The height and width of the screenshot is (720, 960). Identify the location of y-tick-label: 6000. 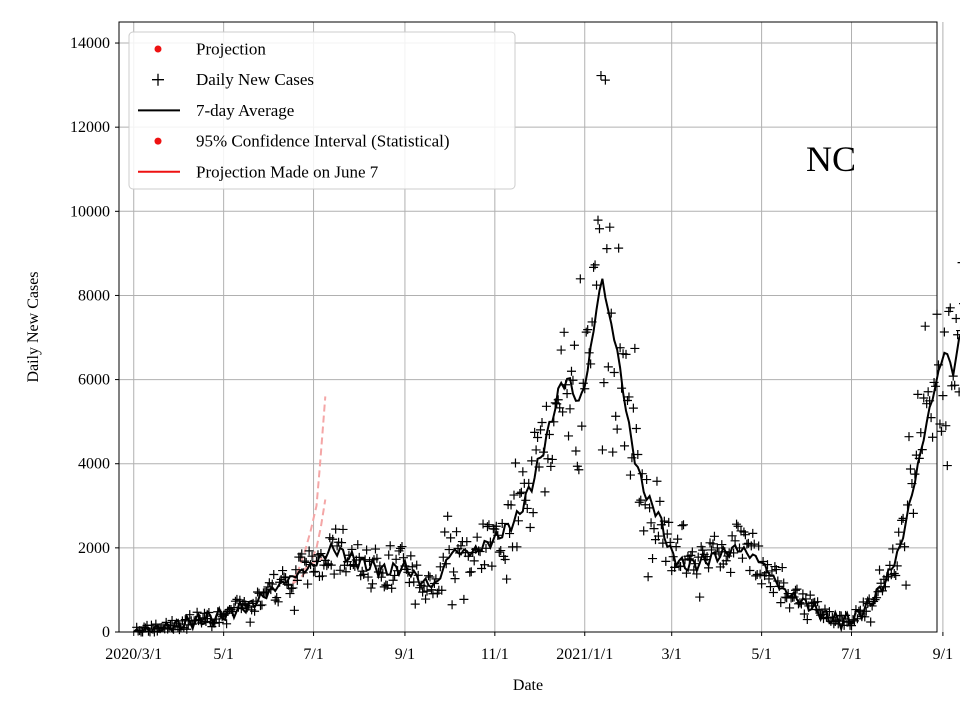
(94, 380).